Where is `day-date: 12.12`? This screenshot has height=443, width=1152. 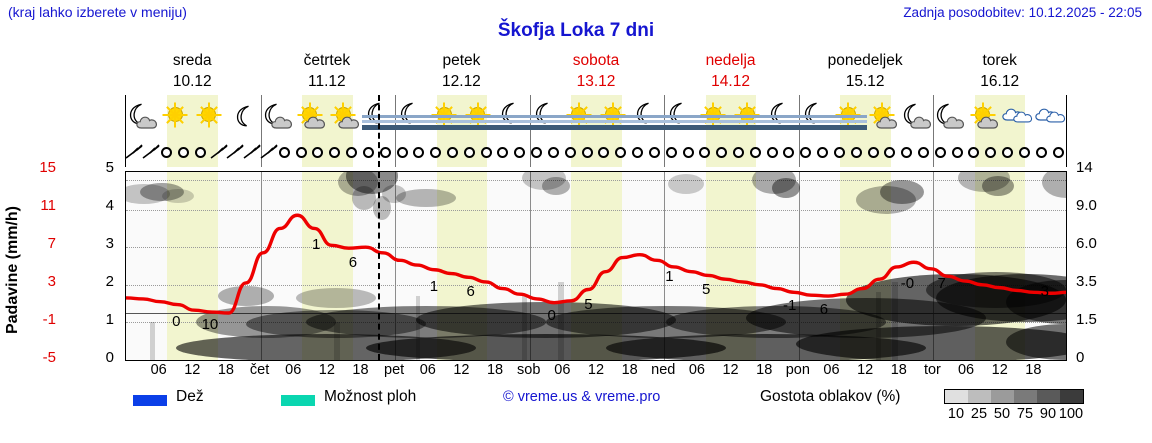 day-date: 12.12 is located at coordinates (461, 81).